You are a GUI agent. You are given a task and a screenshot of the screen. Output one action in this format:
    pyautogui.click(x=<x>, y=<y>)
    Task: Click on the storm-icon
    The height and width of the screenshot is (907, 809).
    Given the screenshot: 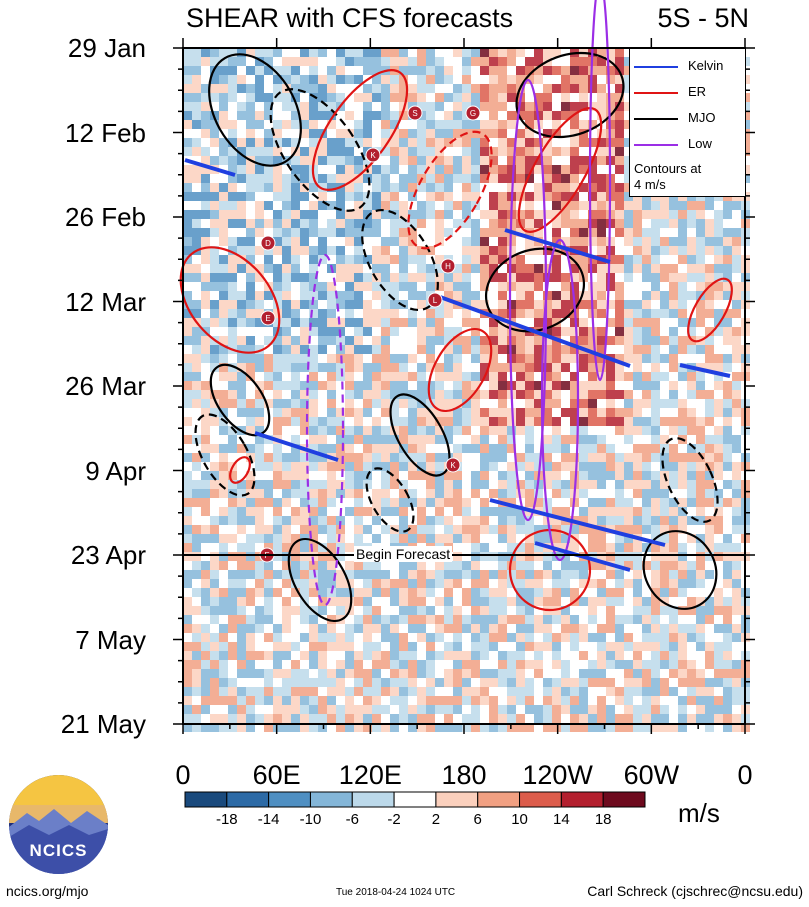 What is the action you would take?
    pyautogui.click(x=373, y=155)
    